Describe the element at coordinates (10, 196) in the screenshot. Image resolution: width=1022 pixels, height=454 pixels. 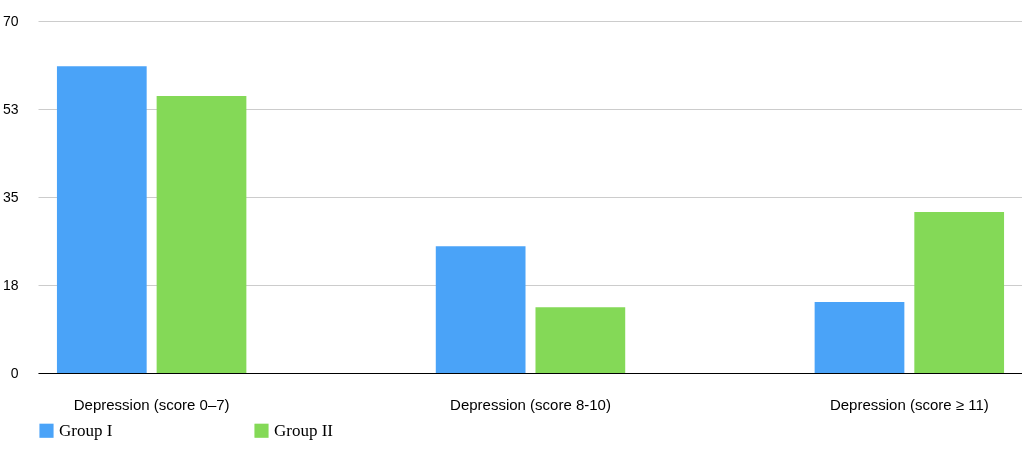
I see `y-tick-label: 35` at that location.